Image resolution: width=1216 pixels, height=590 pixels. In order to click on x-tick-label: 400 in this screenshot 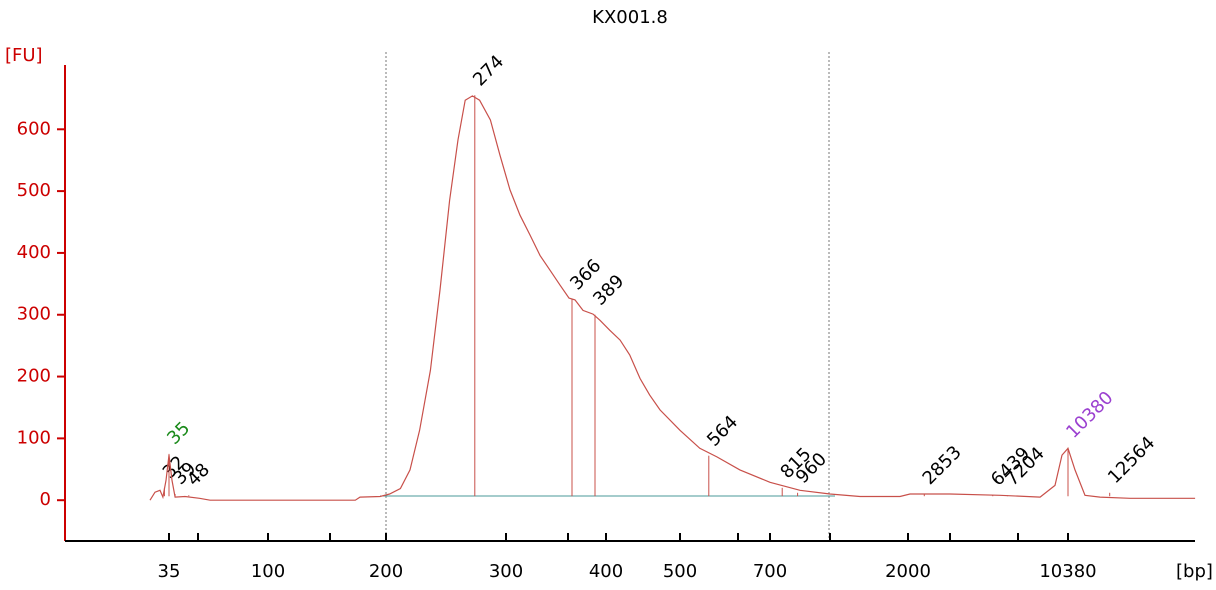, I will do `click(606, 571)`.